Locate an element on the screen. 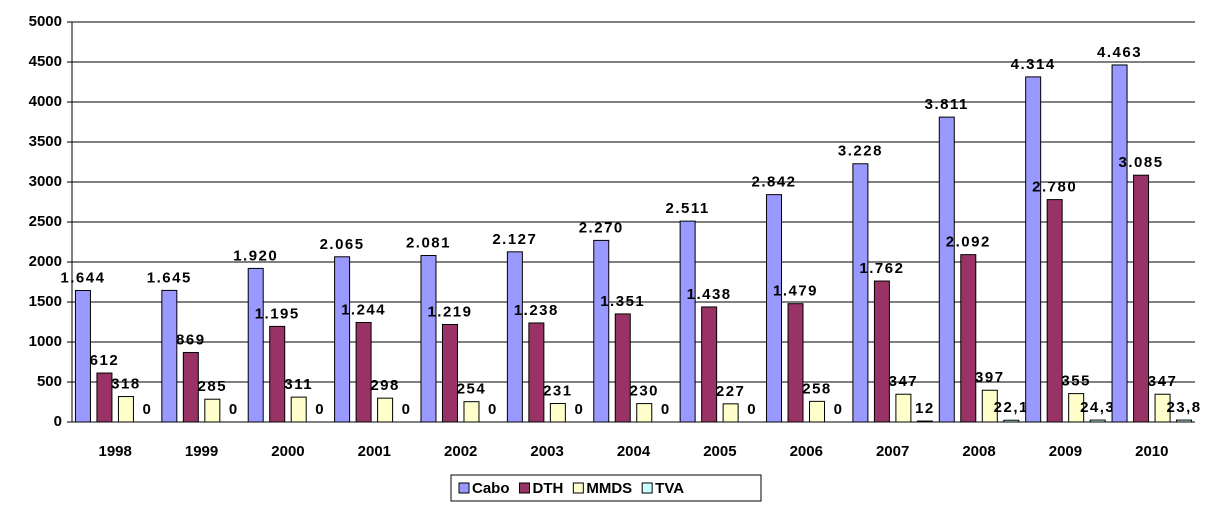 The height and width of the screenshot is (531, 1212). value-label: 1.238 is located at coordinates (536, 310).